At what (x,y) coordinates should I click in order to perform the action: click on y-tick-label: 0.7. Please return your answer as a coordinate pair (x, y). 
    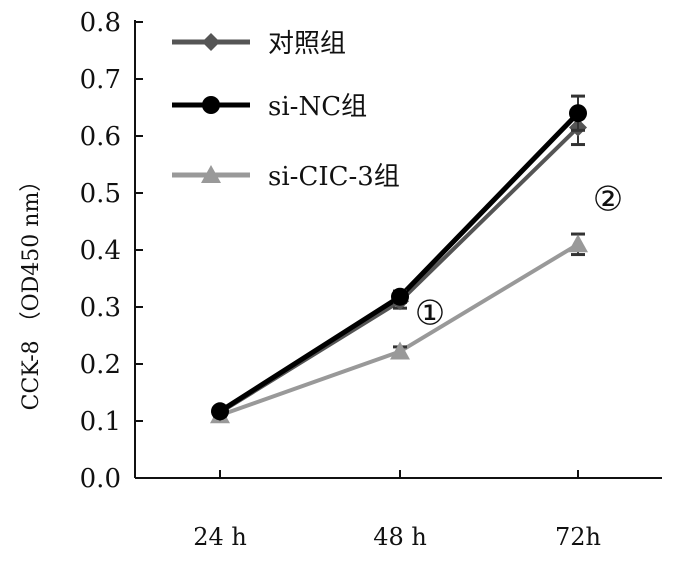
    Looking at the image, I should click on (100, 80).